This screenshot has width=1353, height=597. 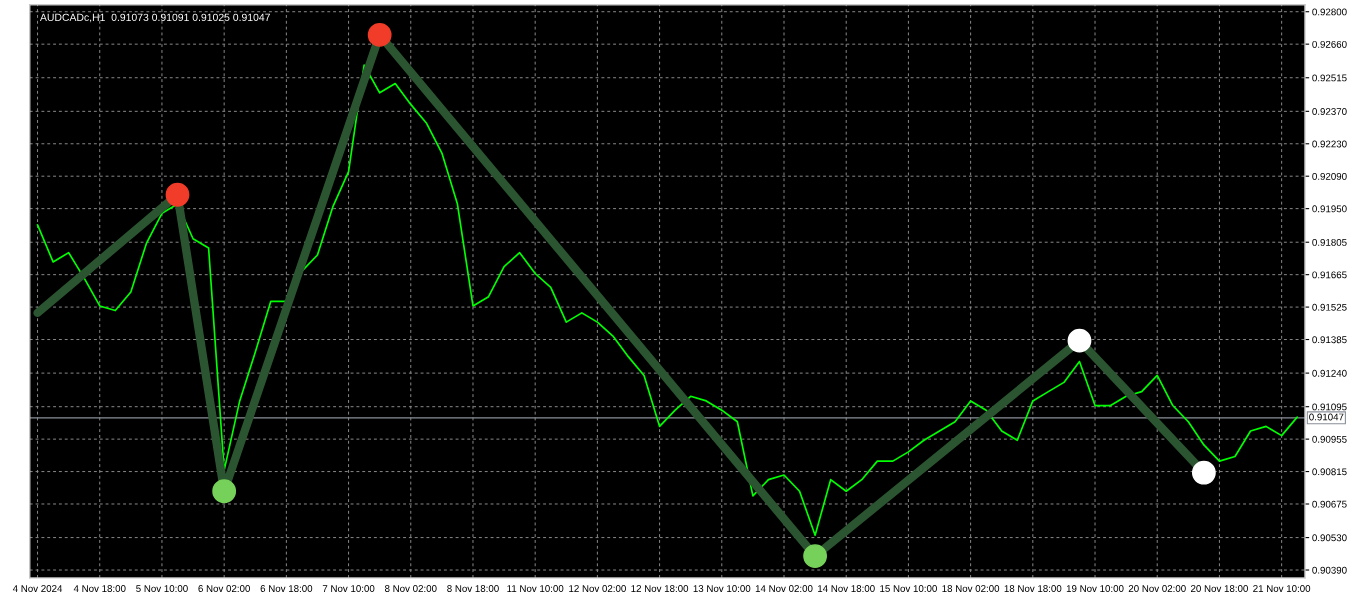 I want to click on x-tick-label: 15 Nov 10:00, so click(x=908, y=588).